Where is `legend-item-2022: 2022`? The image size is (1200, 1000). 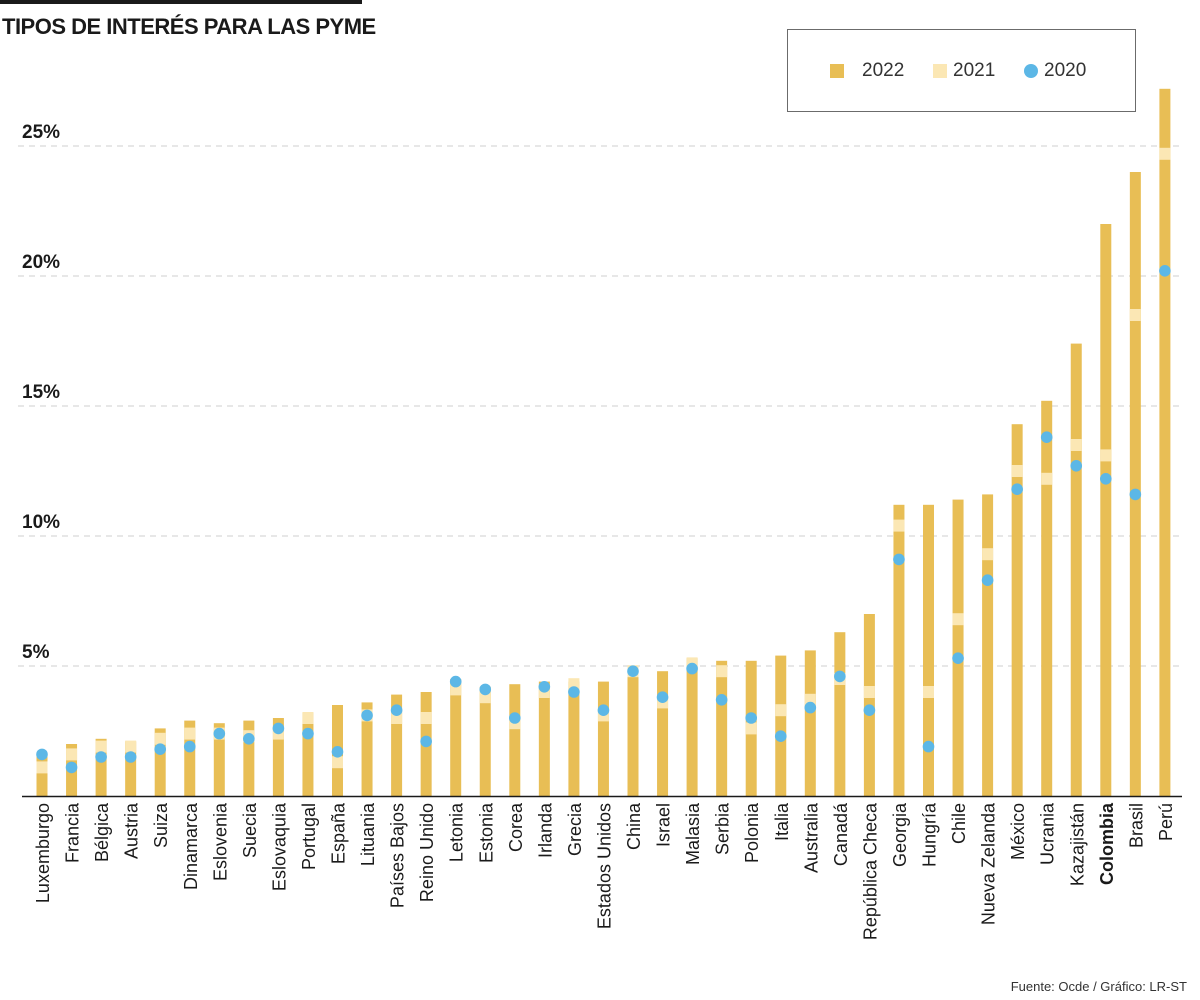
legend-item-2022: 2022 is located at coordinates (867, 71).